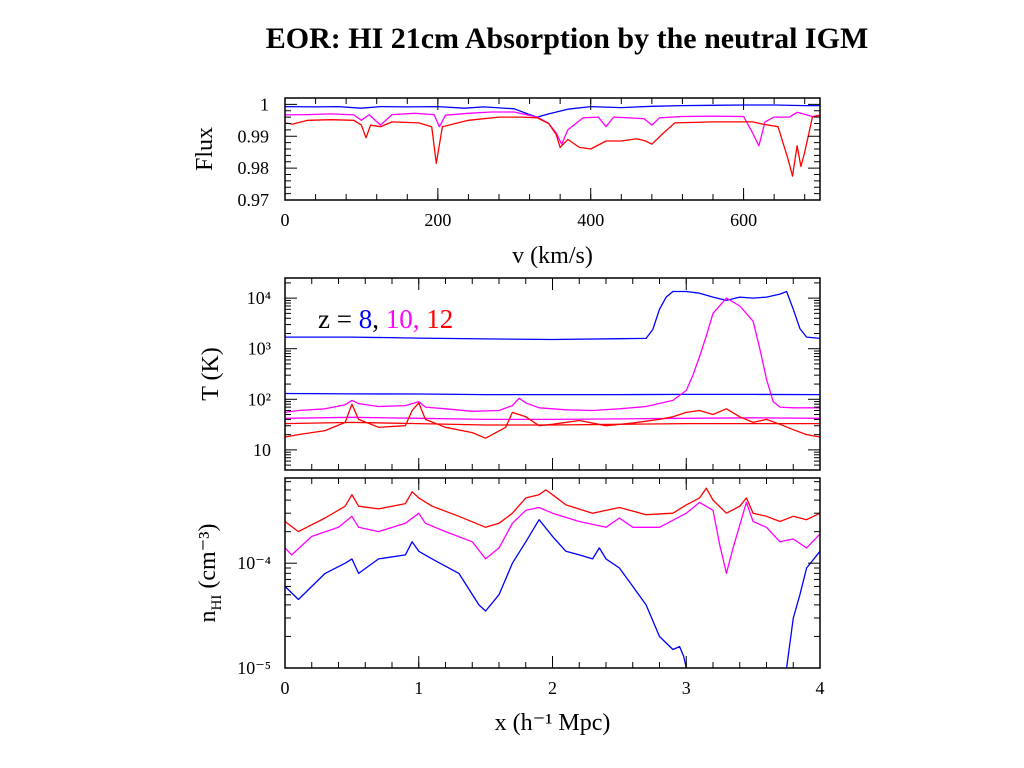 The image size is (1024, 768). Describe the element at coordinates (418, 688) in the screenshot. I see `x-tick-label: 1` at that location.